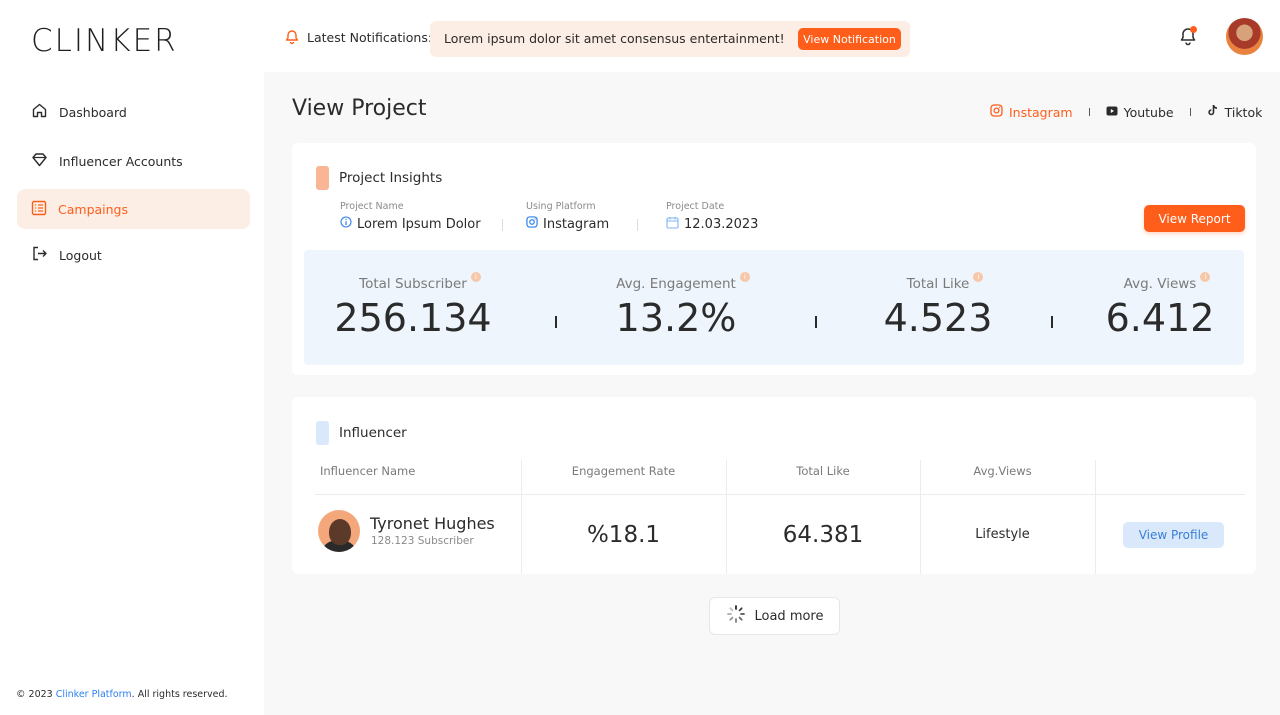 The width and height of the screenshot is (1280, 715). I want to click on platform-value: Instagram, so click(576, 224).